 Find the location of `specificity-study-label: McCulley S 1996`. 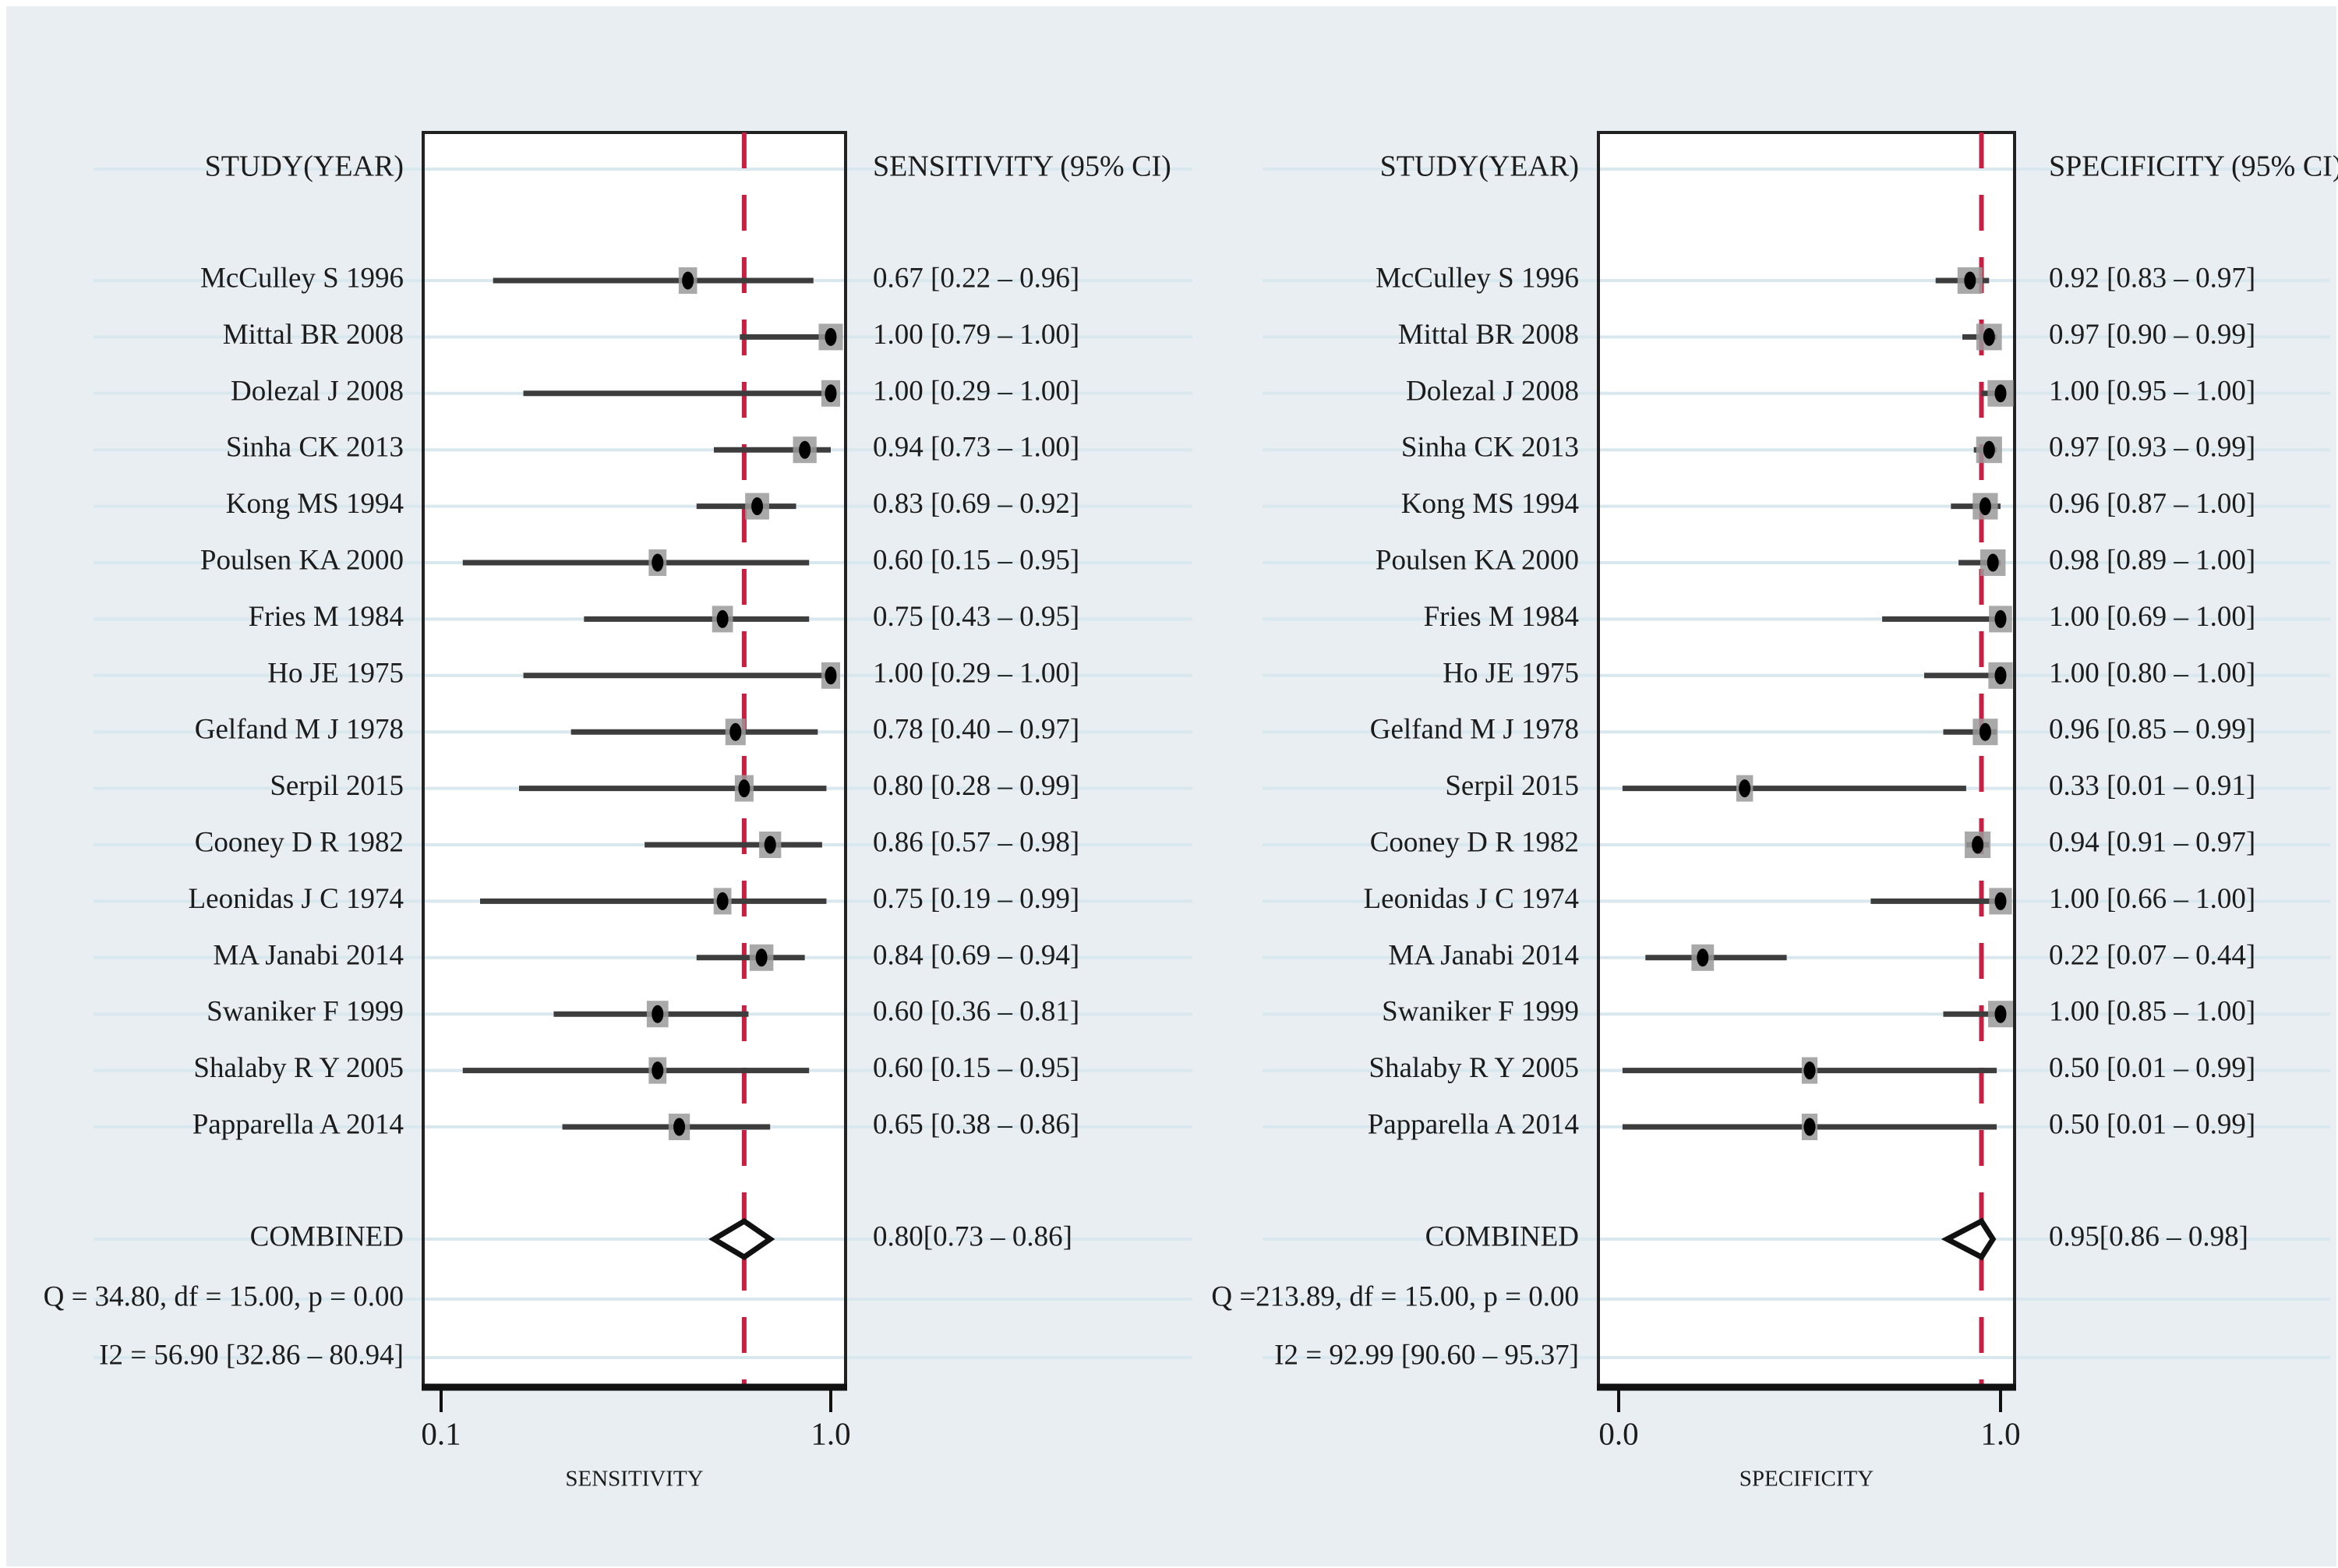

specificity-study-label: McCulley S 1996 is located at coordinates (1477, 278).